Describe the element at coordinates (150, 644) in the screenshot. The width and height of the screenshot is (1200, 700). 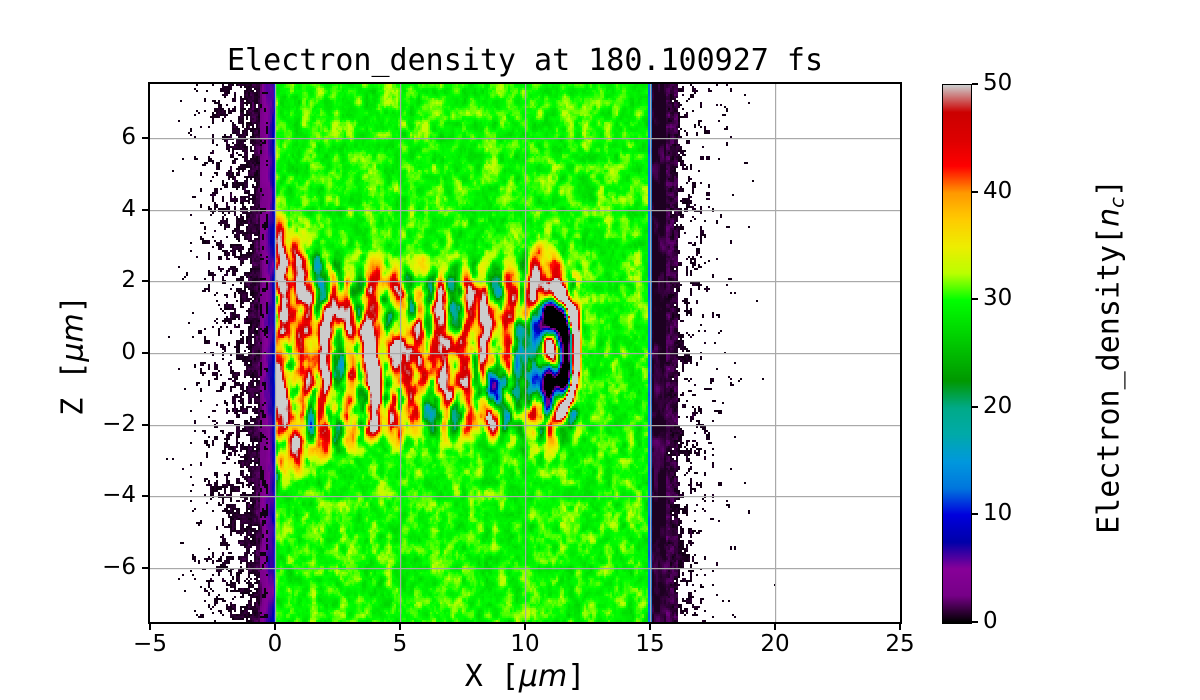
I see `x-tick-label: −5` at that location.